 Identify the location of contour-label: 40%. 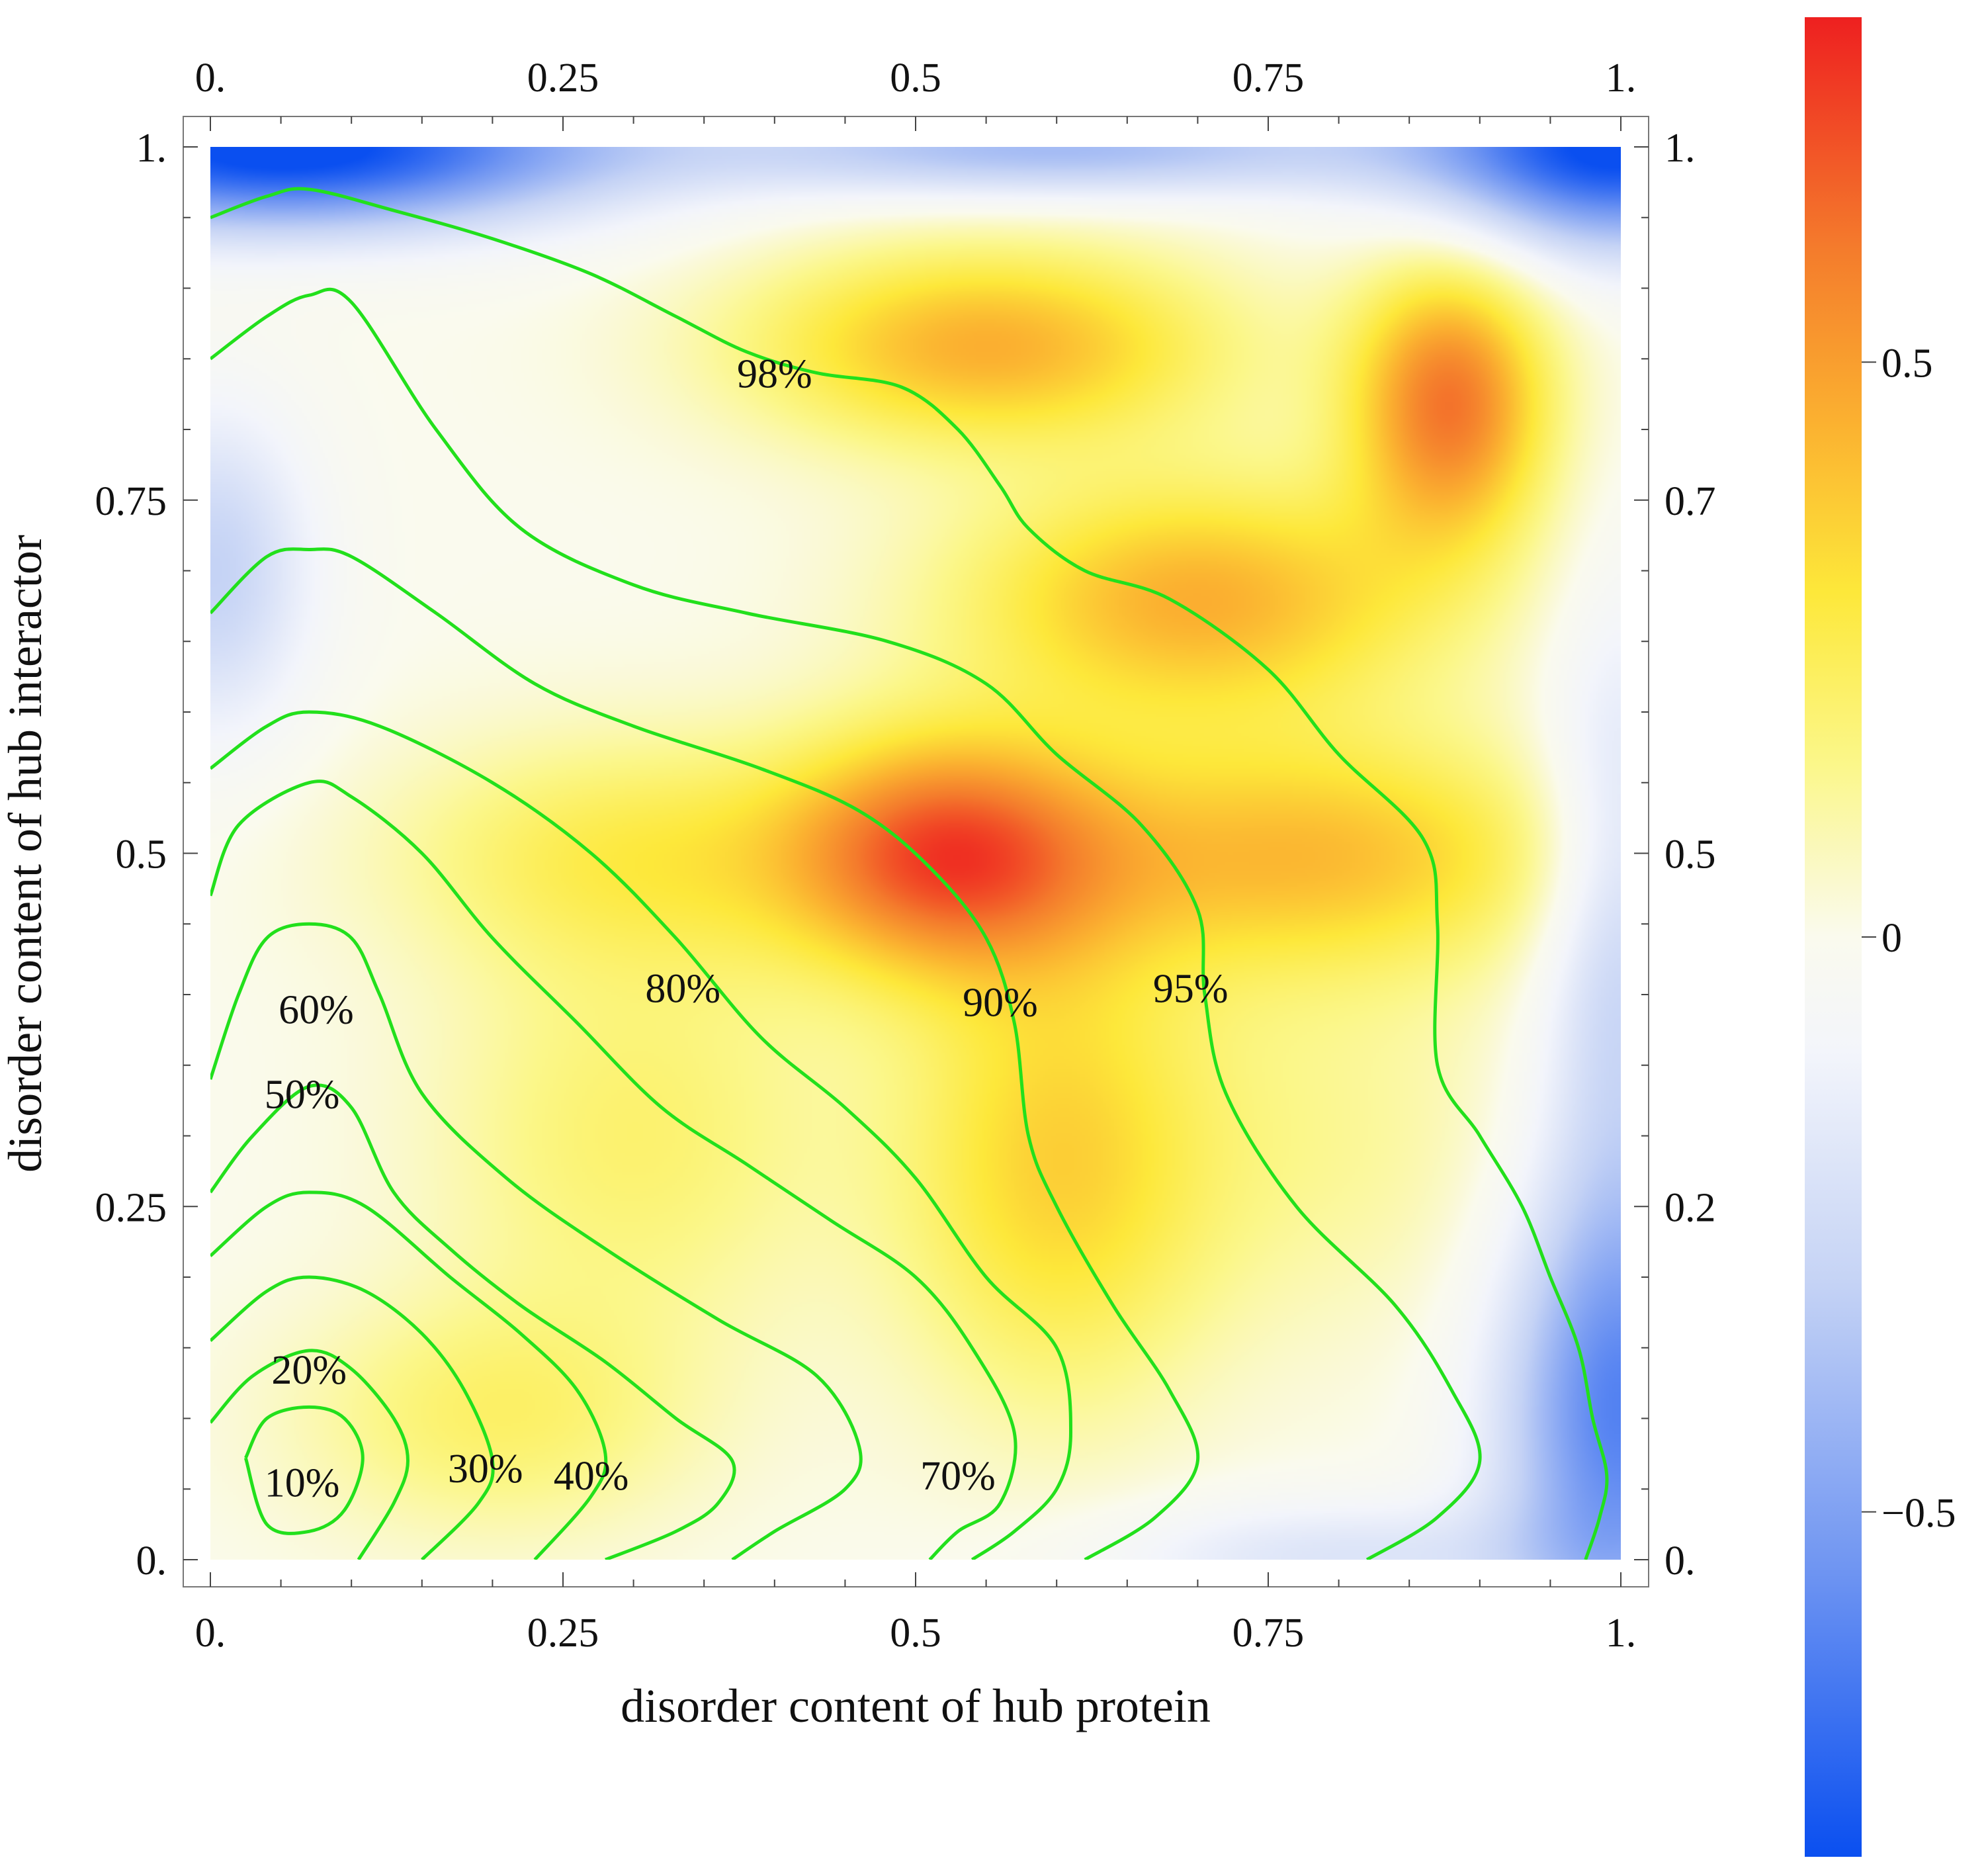
(591, 1476).